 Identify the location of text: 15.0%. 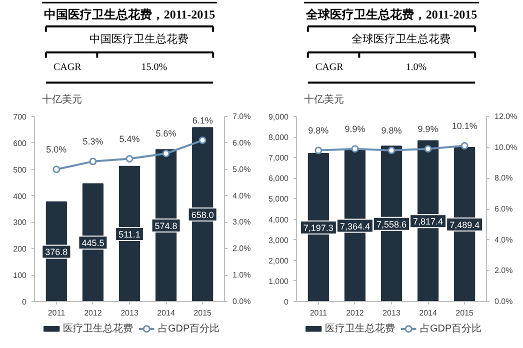
(154, 67).